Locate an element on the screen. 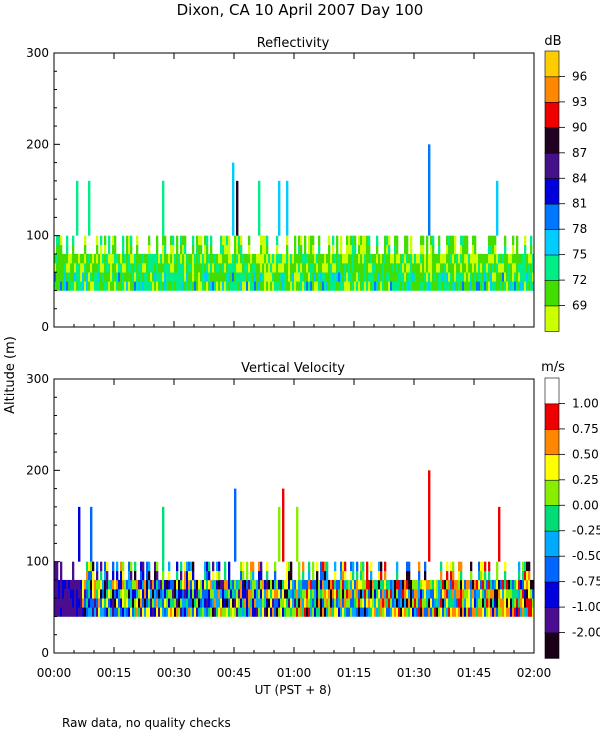 This screenshot has width=600, height=750. colorbar-label: 72 is located at coordinates (579, 280).